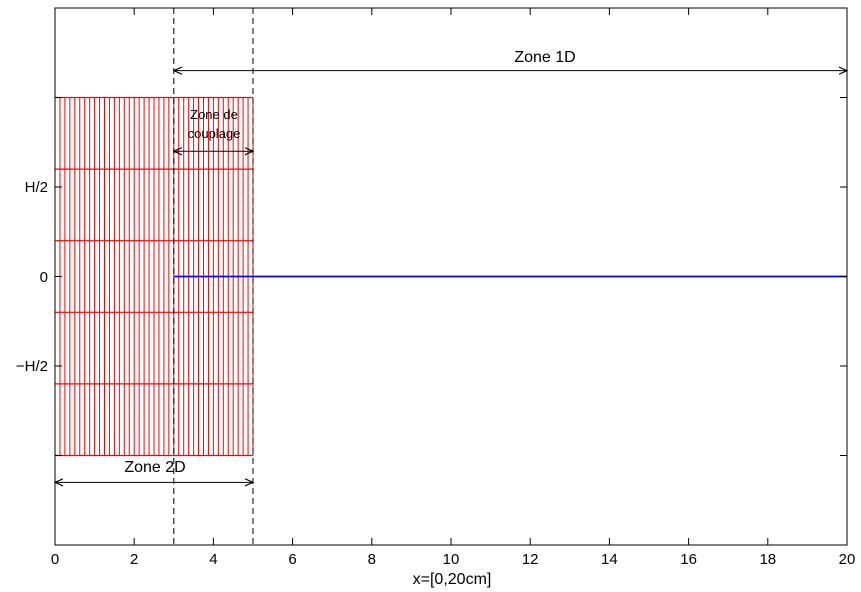 This screenshot has width=861, height=592. Describe the element at coordinates (214, 114) in the screenshot. I see `zone-coupling-label-line1: Zone de` at that location.